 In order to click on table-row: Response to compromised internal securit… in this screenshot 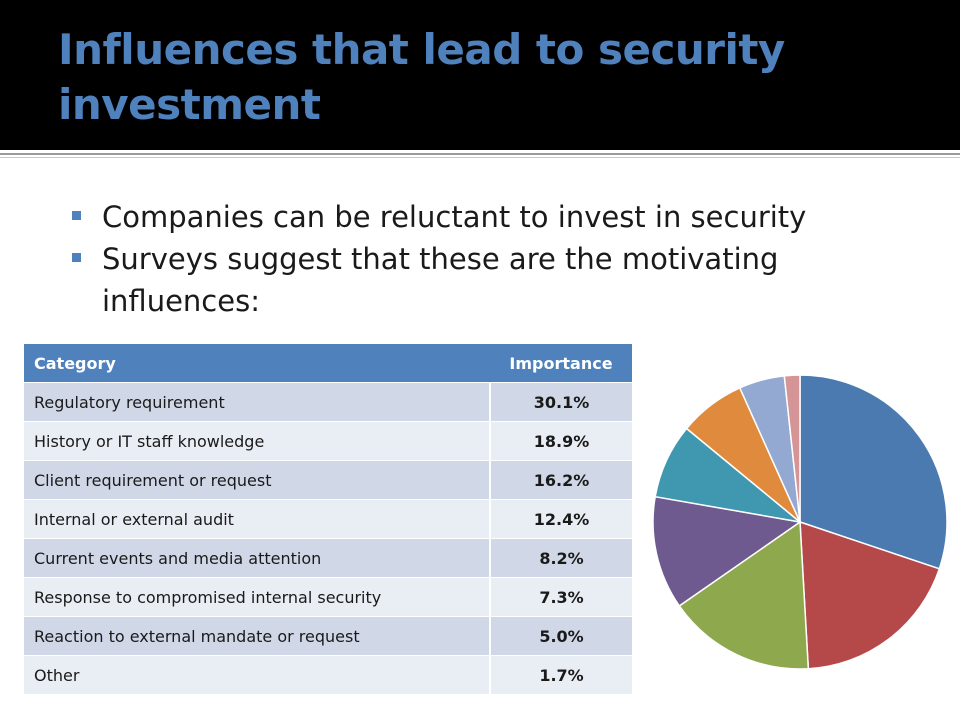, I will do `click(328, 597)`.